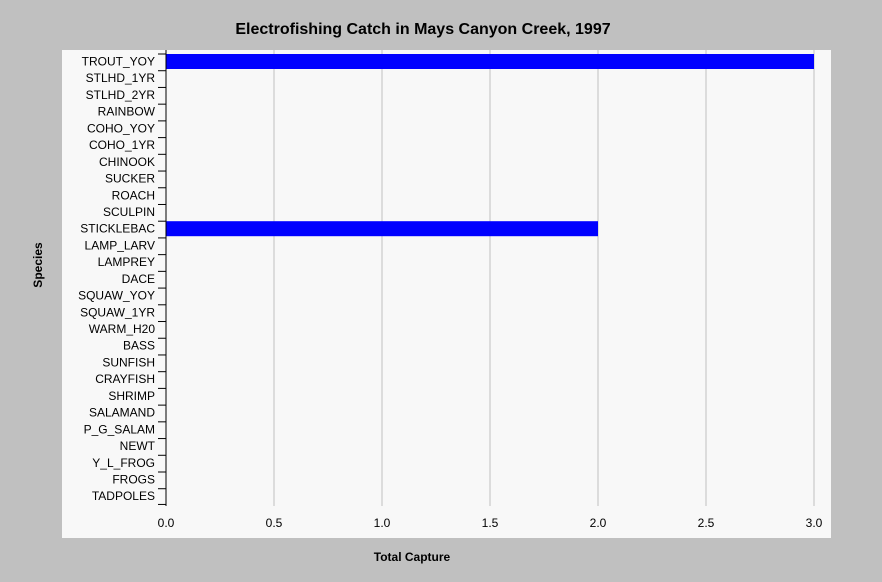 Image resolution: width=882 pixels, height=582 pixels. I want to click on y-tick-label: STICKLEBAC, so click(117, 229).